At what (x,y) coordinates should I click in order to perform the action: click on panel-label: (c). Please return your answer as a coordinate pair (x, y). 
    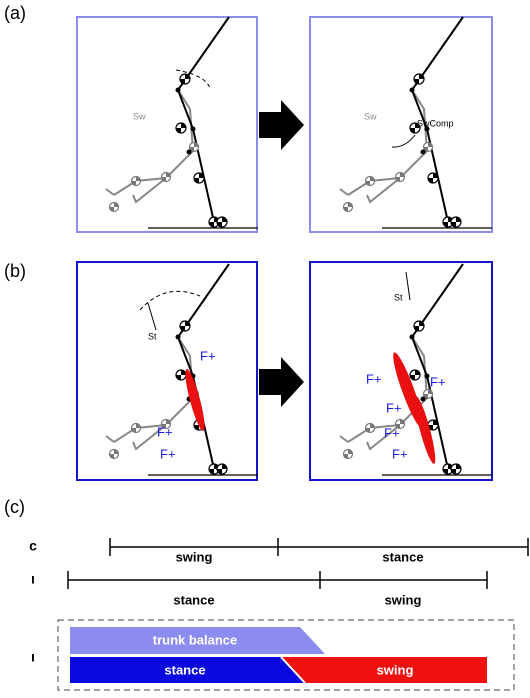
    Looking at the image, I should click on (14, 507).